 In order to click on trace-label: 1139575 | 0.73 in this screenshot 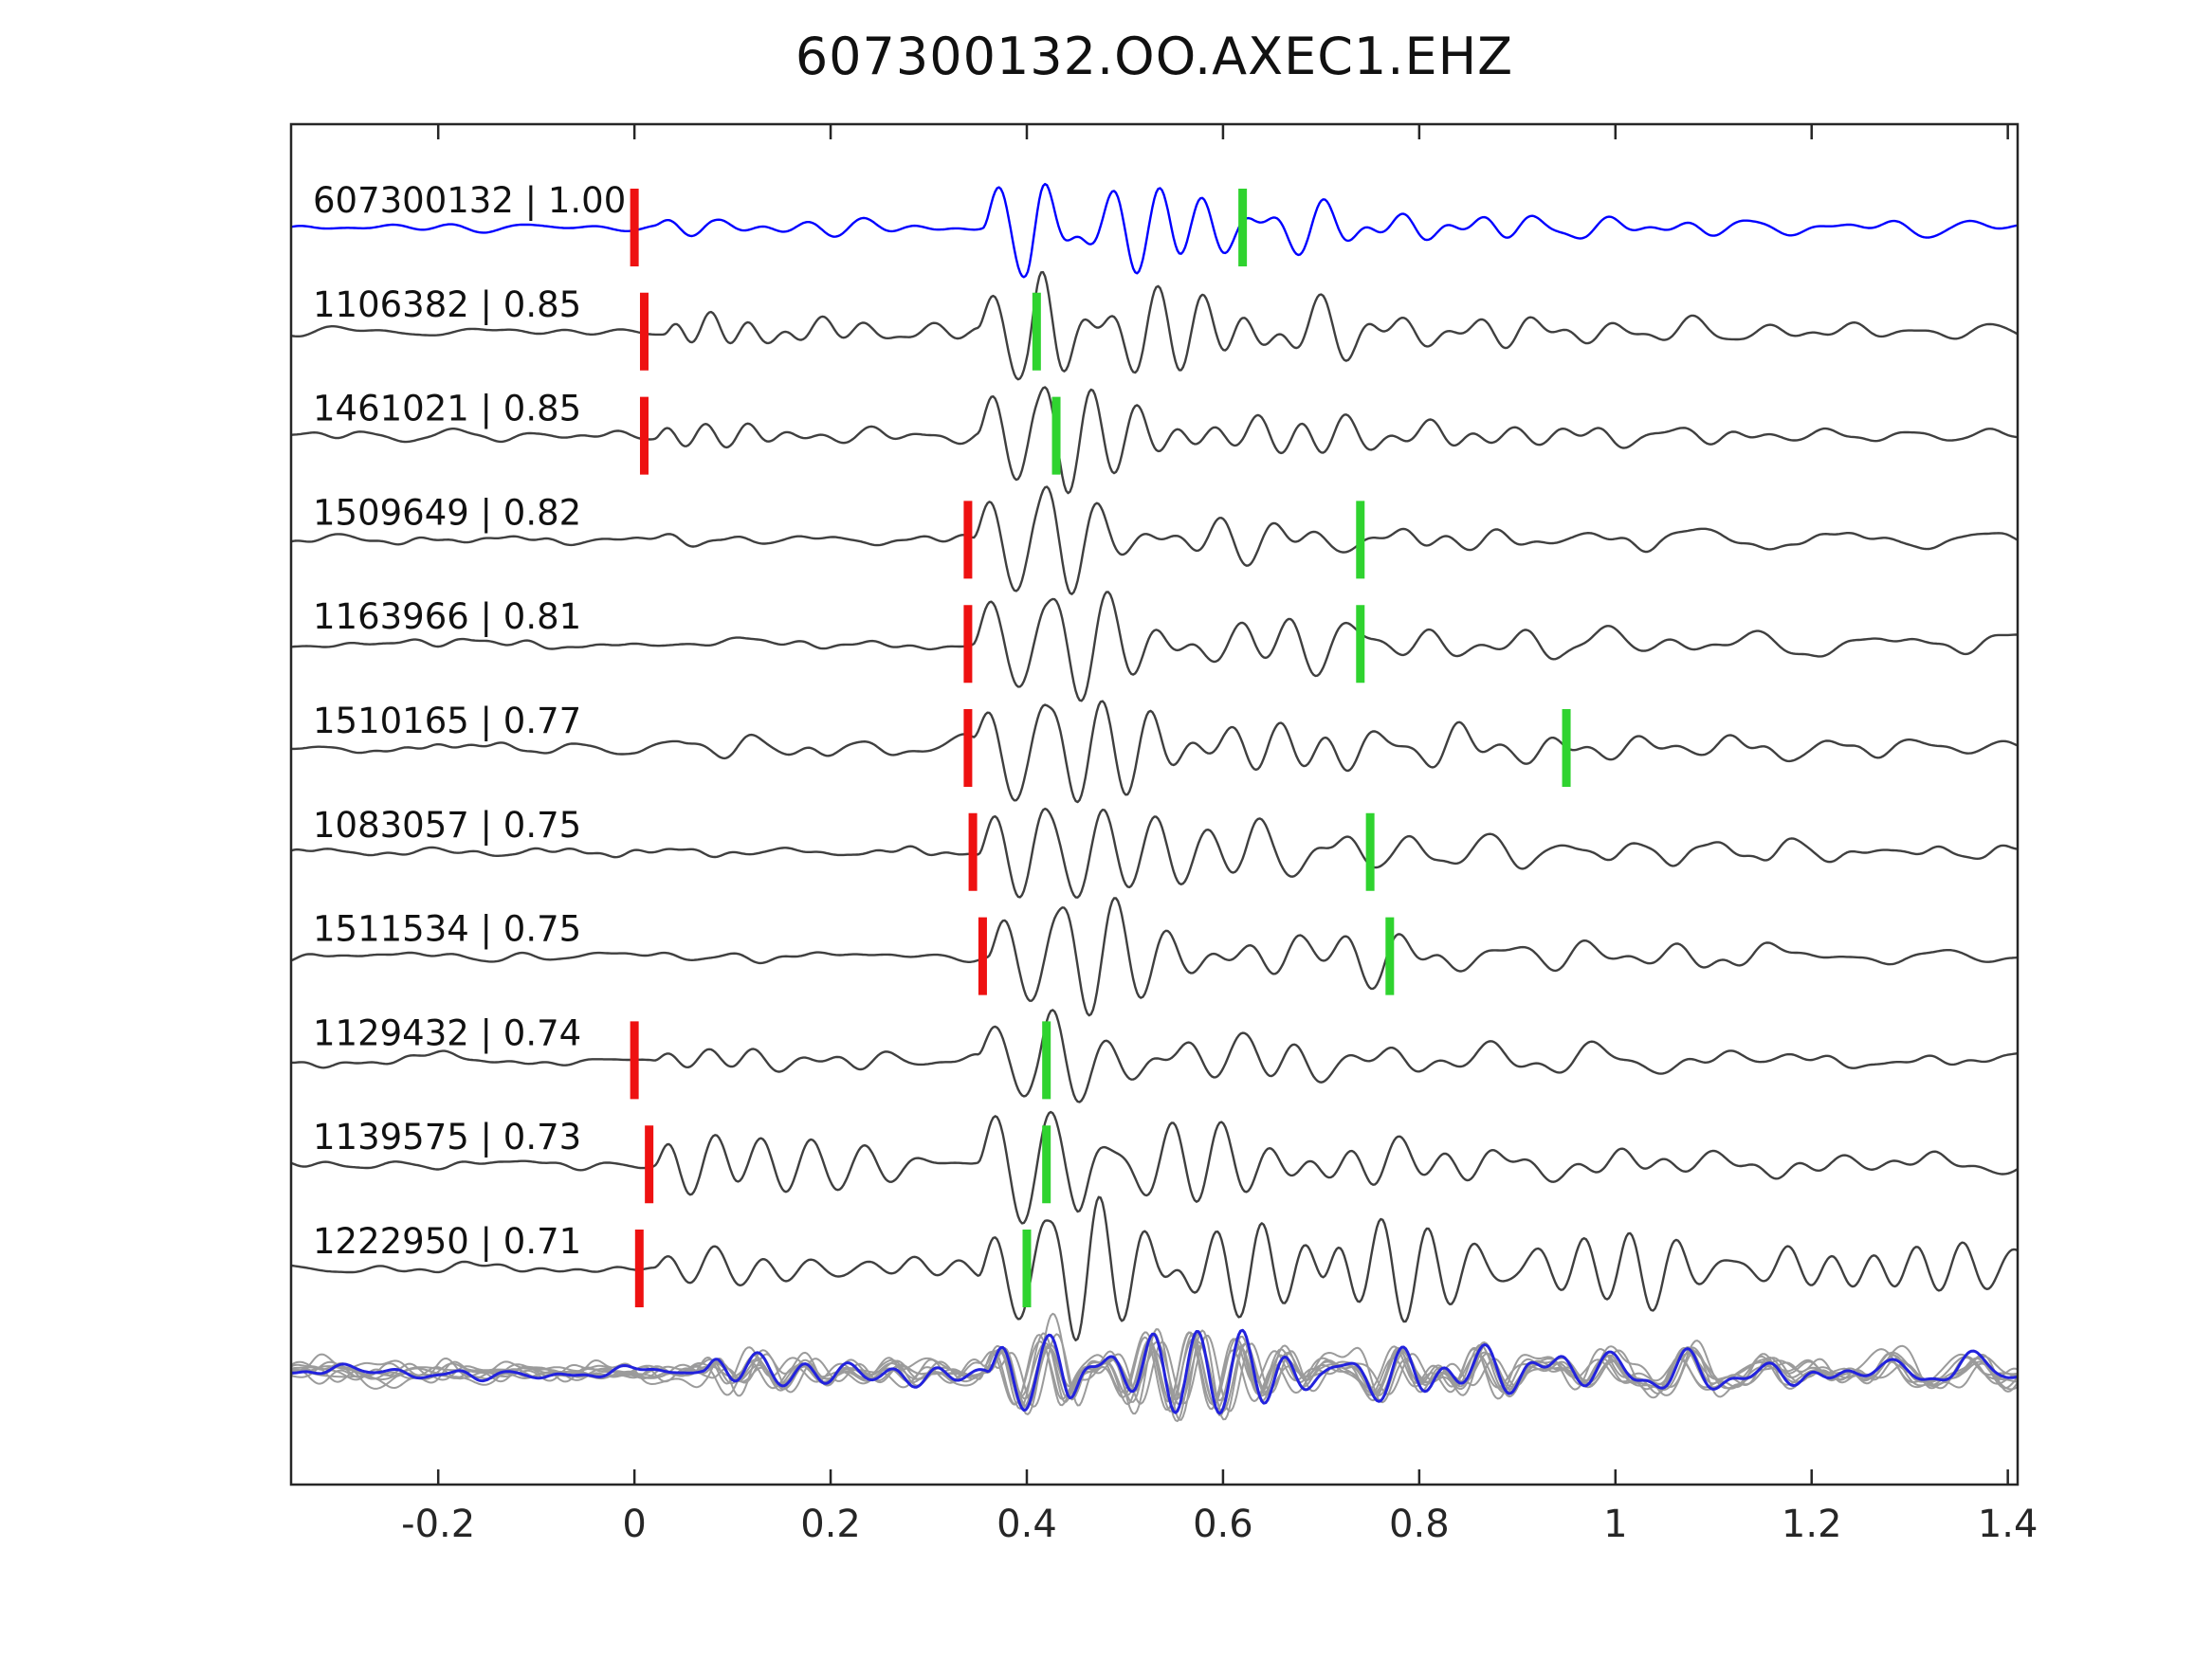, I will do `click(447, 1137)`.